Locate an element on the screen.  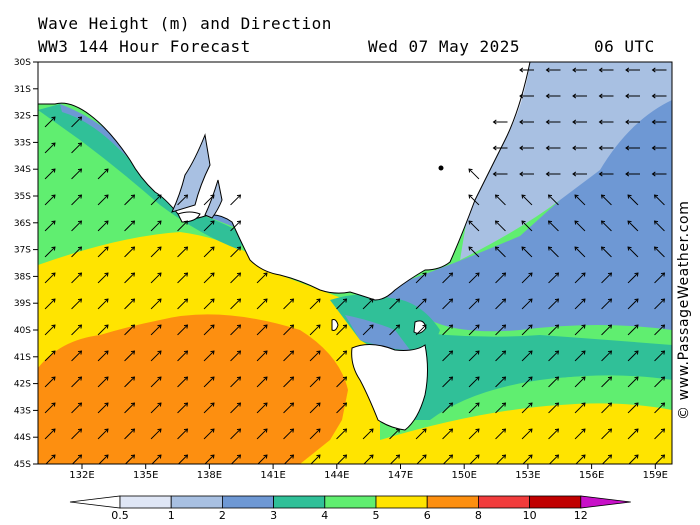
forecast-label: WW3 144 Hour Forecast is located at coordinates (144, 46).